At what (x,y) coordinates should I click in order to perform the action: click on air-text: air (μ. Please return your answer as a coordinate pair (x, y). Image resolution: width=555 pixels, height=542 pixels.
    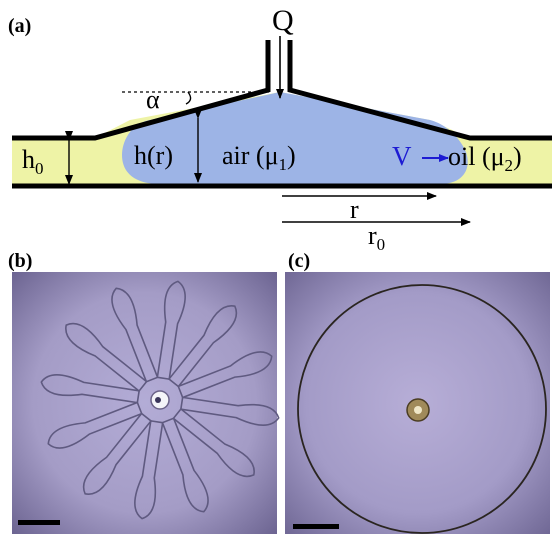
    Looking at the image, I should click on (250, 155).